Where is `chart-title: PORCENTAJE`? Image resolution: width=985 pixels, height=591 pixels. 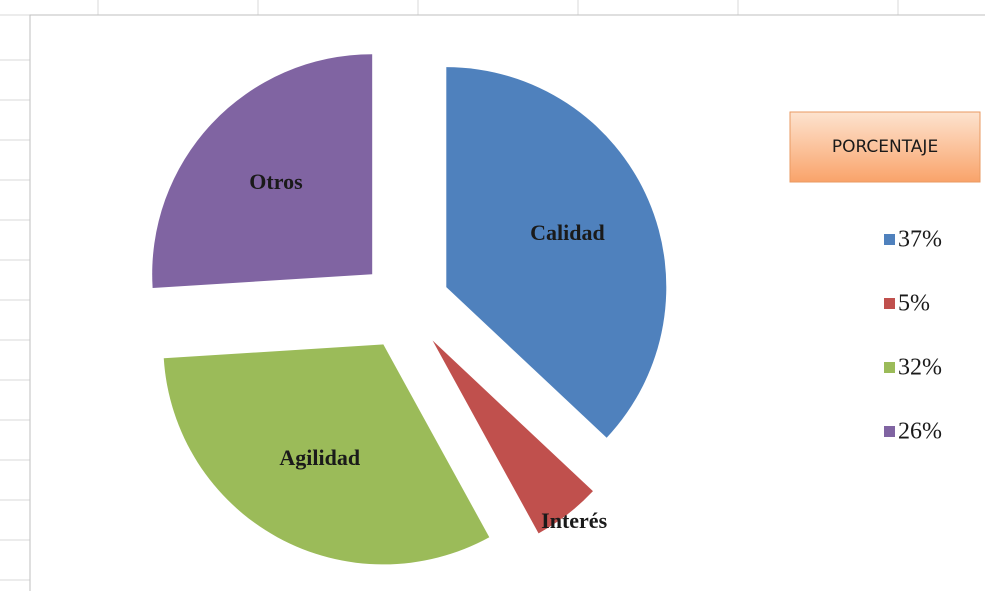 chart-title: PORCENTAJE is located at coordinates (885, 147).